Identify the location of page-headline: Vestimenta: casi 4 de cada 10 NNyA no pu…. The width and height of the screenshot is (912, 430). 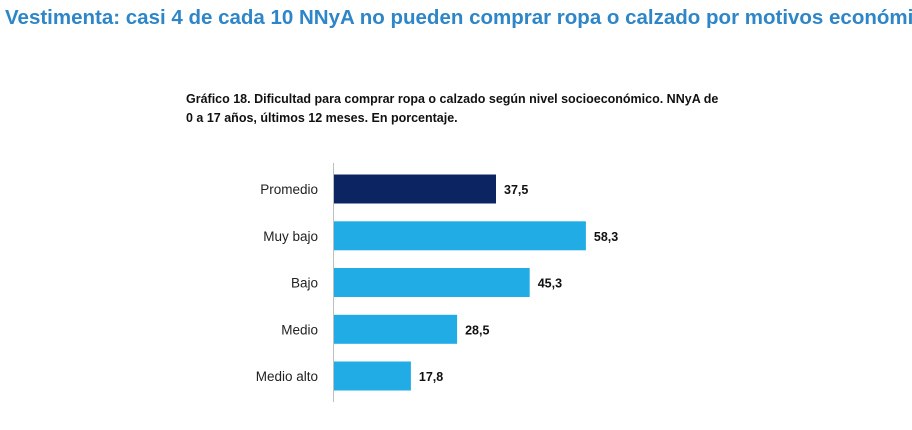
(458, 17).